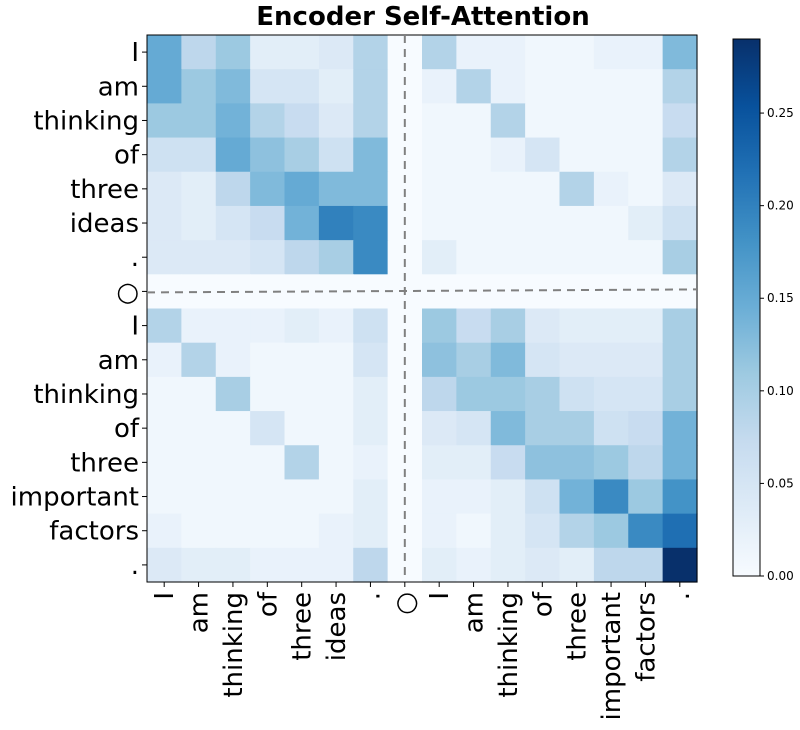 This screenshot has width=800, height=730. I want to click on x-tick-label: factors, so click(646, 637).